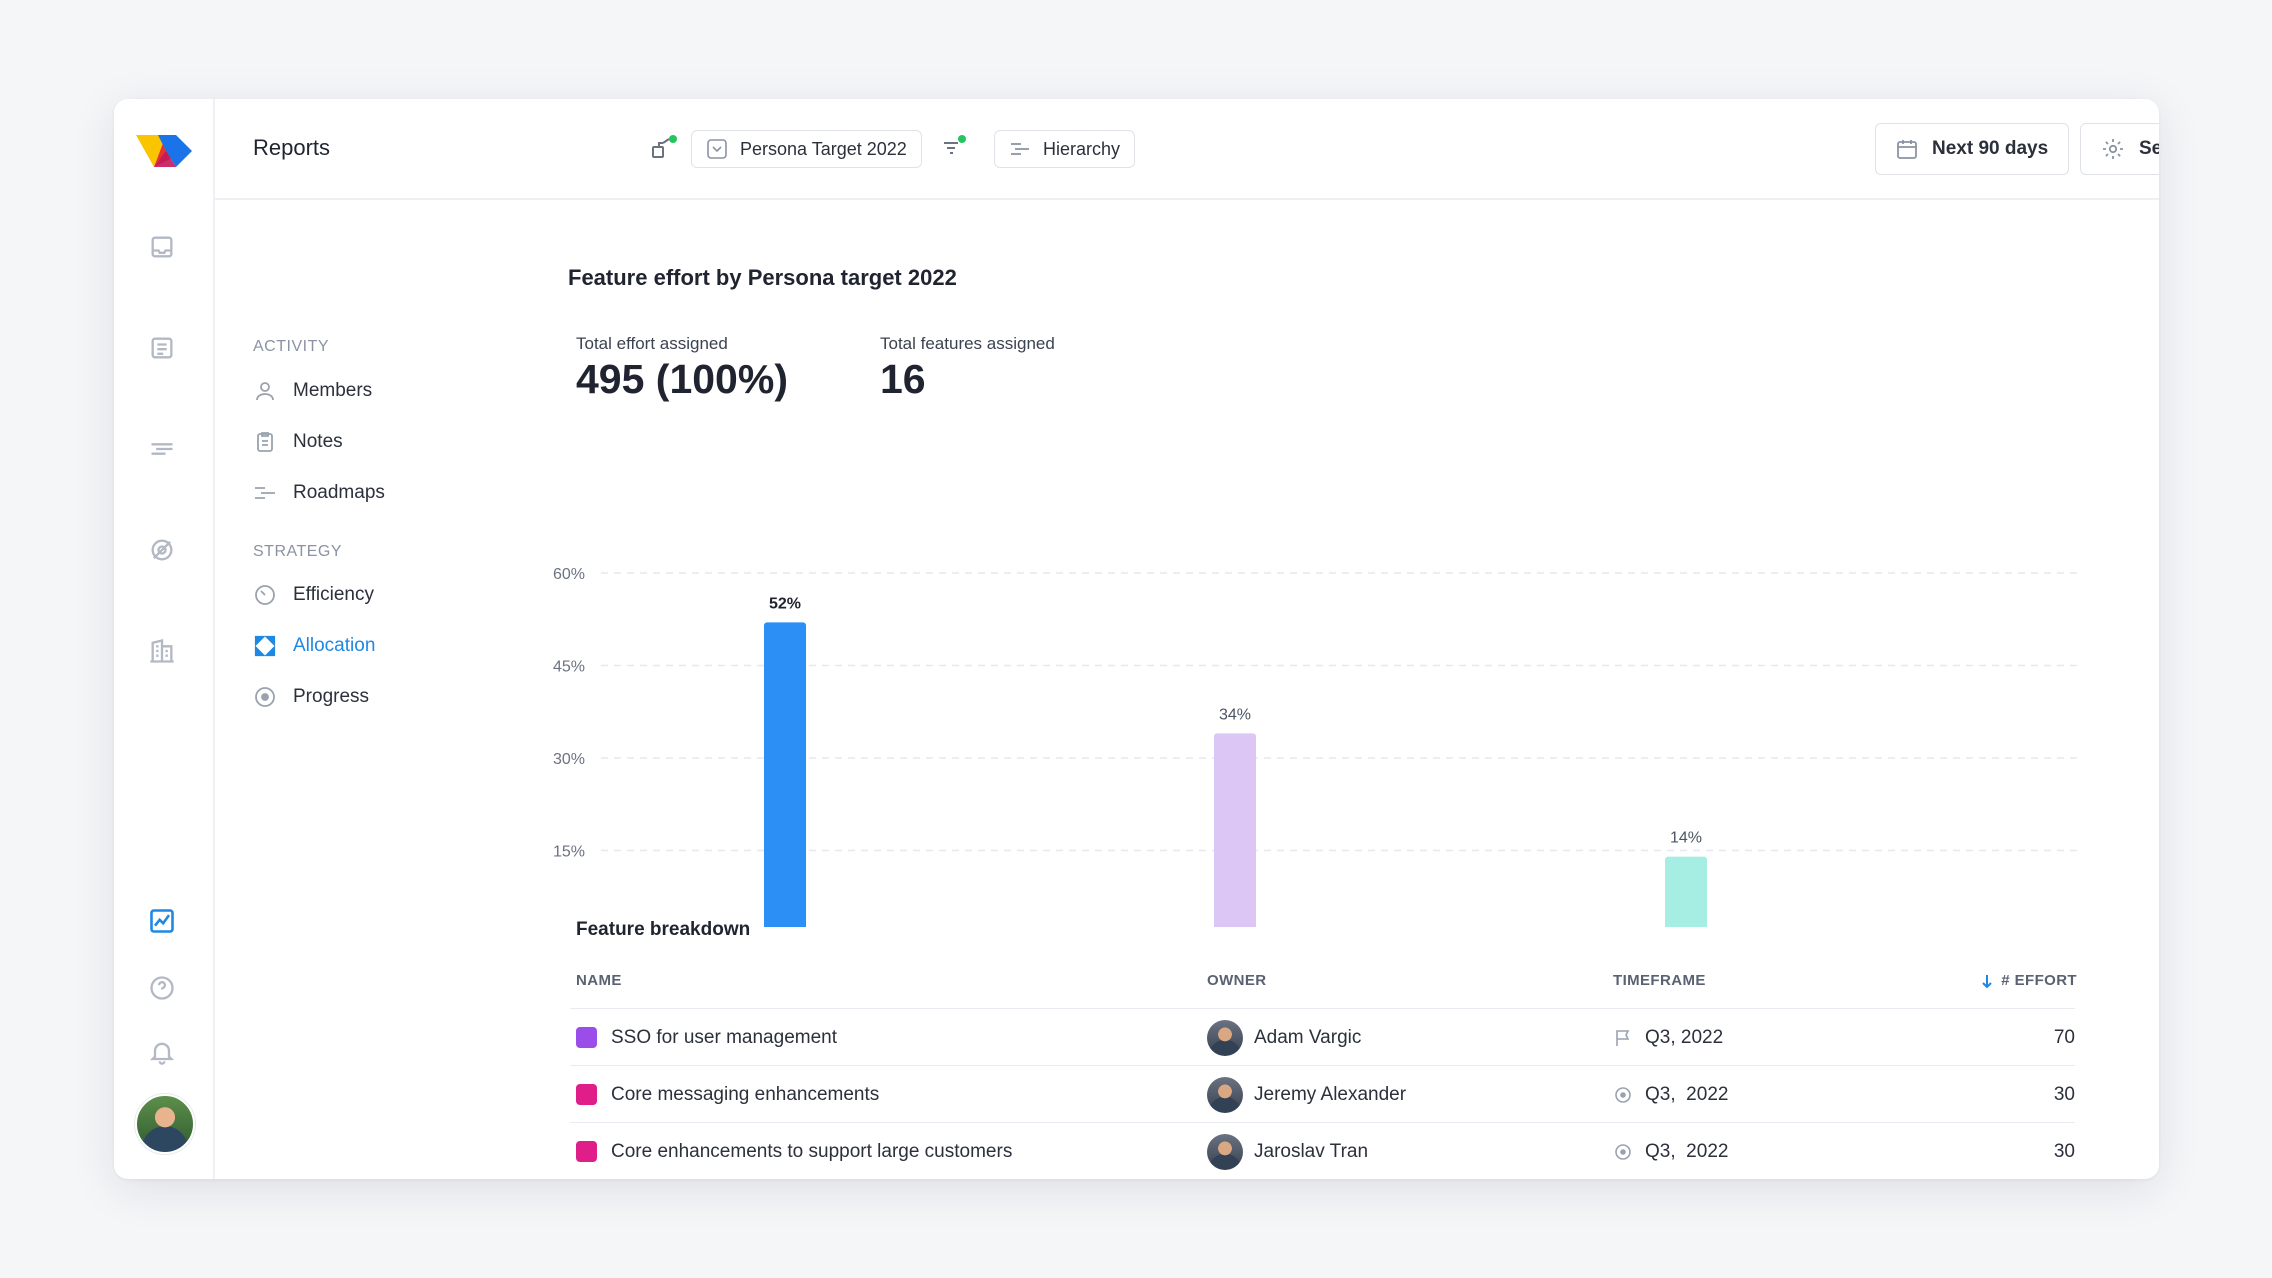 This screenshot has width=2272, height=1278. Describe the element at coordinates (292, 147) in the screenshot. I see `page-title: Reports` at that location.